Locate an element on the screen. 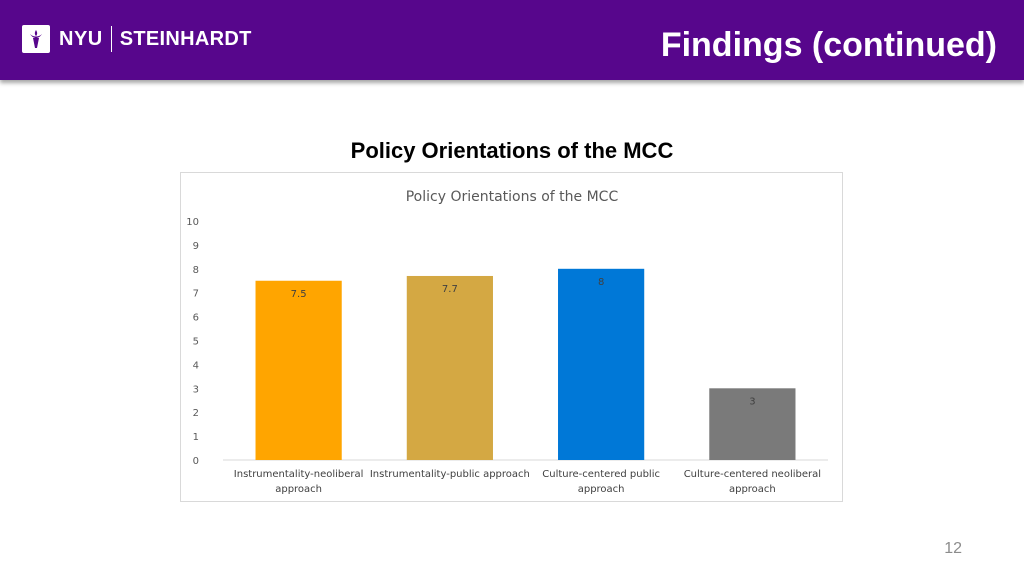 The height and width of the screenshot is (576, 1024). data-label: 8 is located at coordinates (601, 282).